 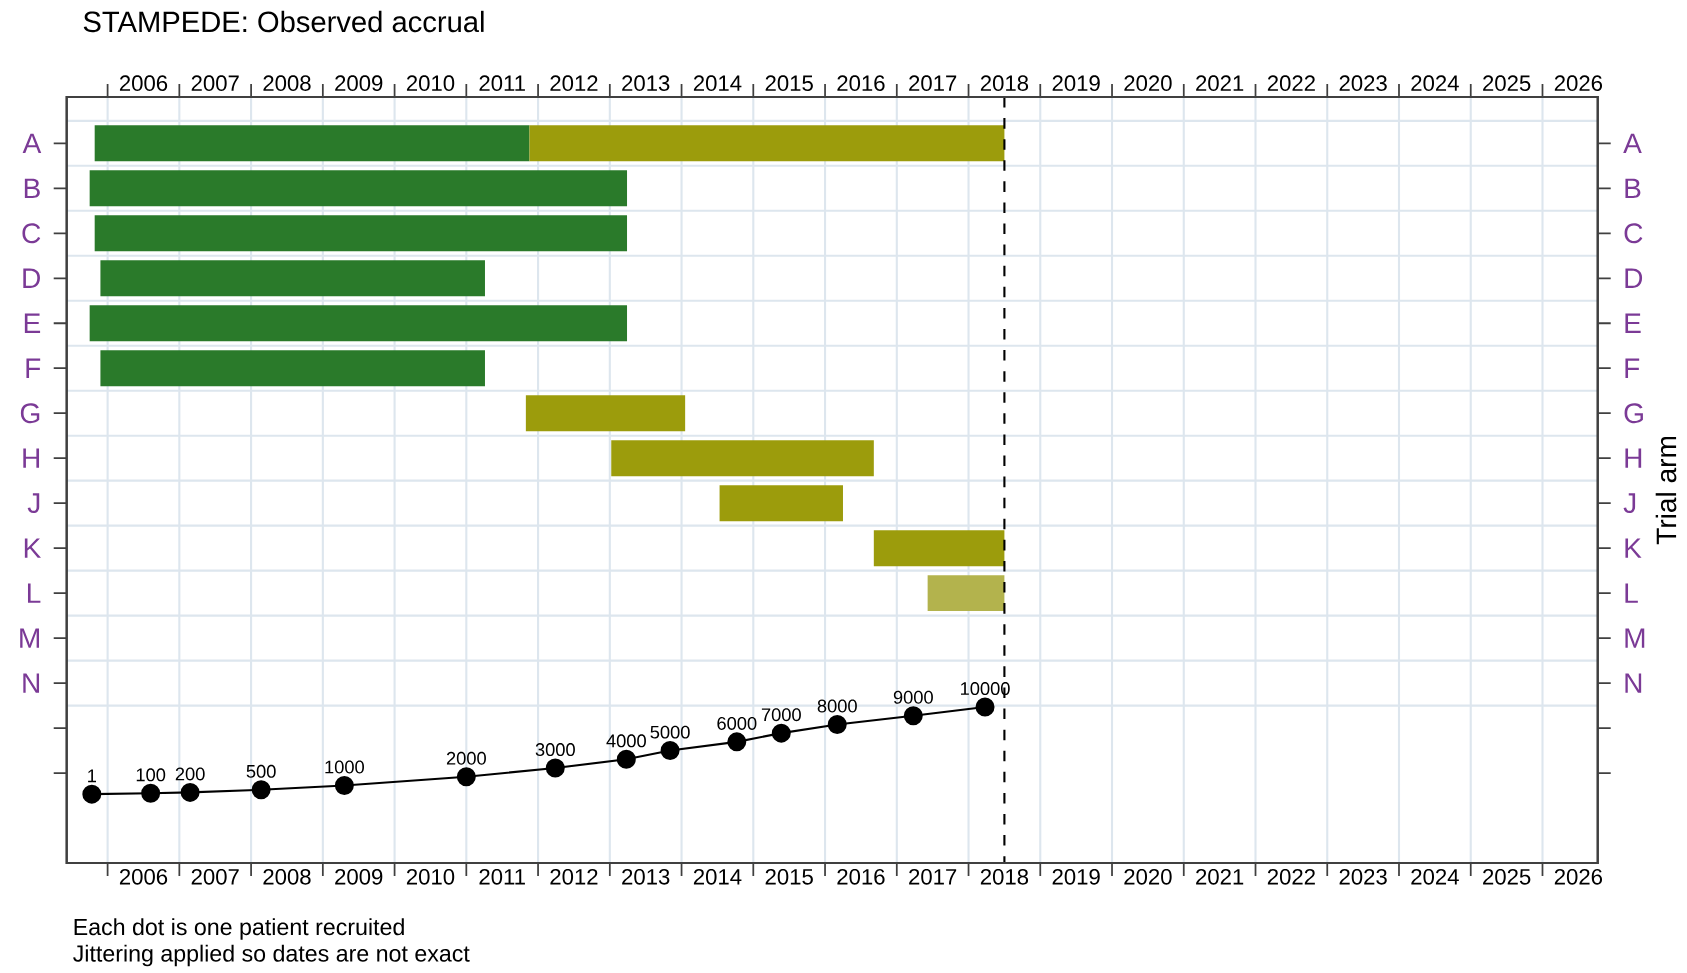 I want to click on category-label: B, so click(x=32, y=188).